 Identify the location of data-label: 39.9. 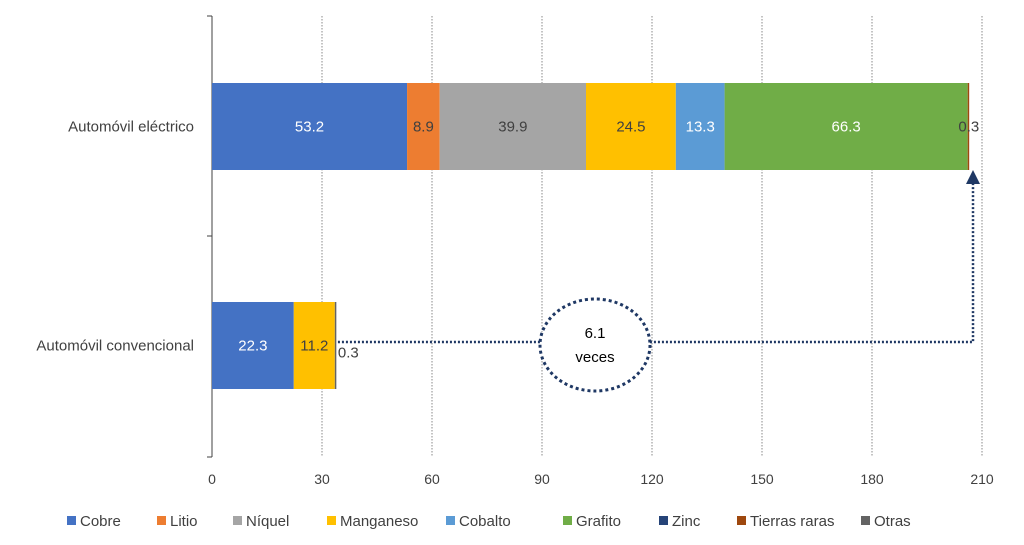
(512, 127).